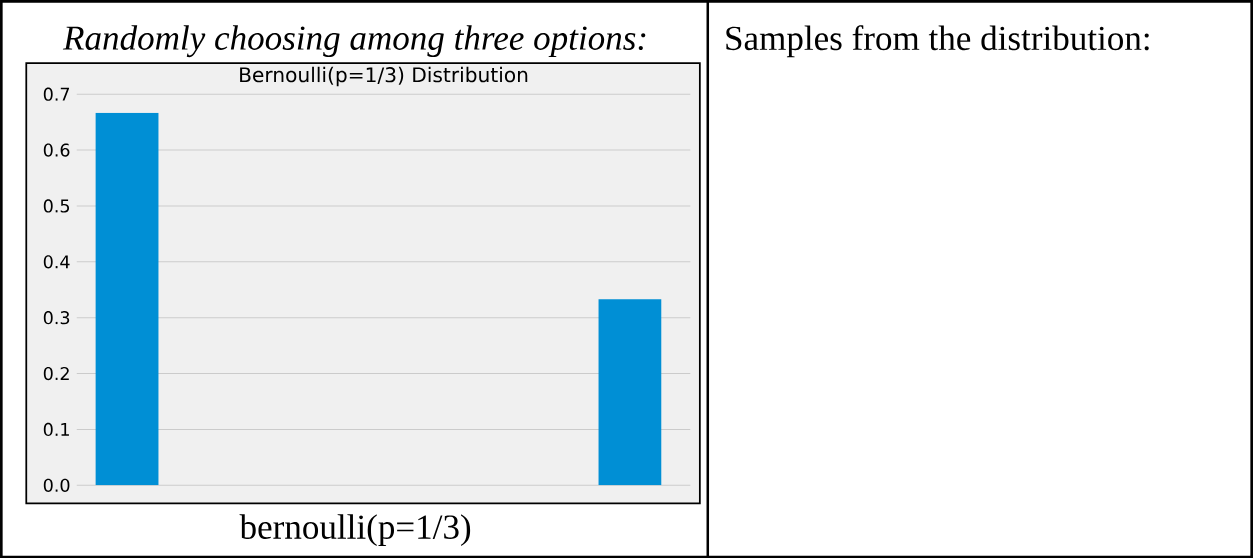 This screenshot has height=558, width=1253. What do you see at coordinates (56, 150) in the screenshot?
I see `y-tick-label: 0.6` at bounding box center [56, 150].